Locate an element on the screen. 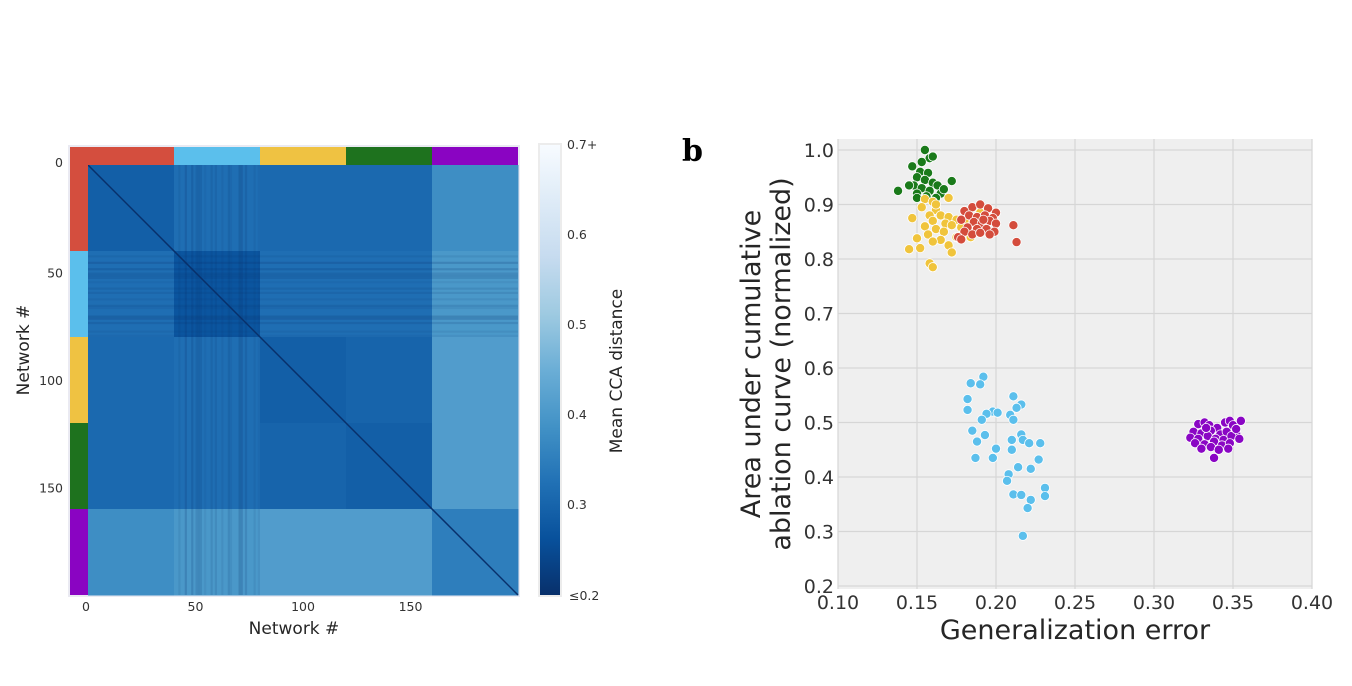  scatter-y-axis-label-line-1: Area under cumulative is located at coordinates (751, 364).